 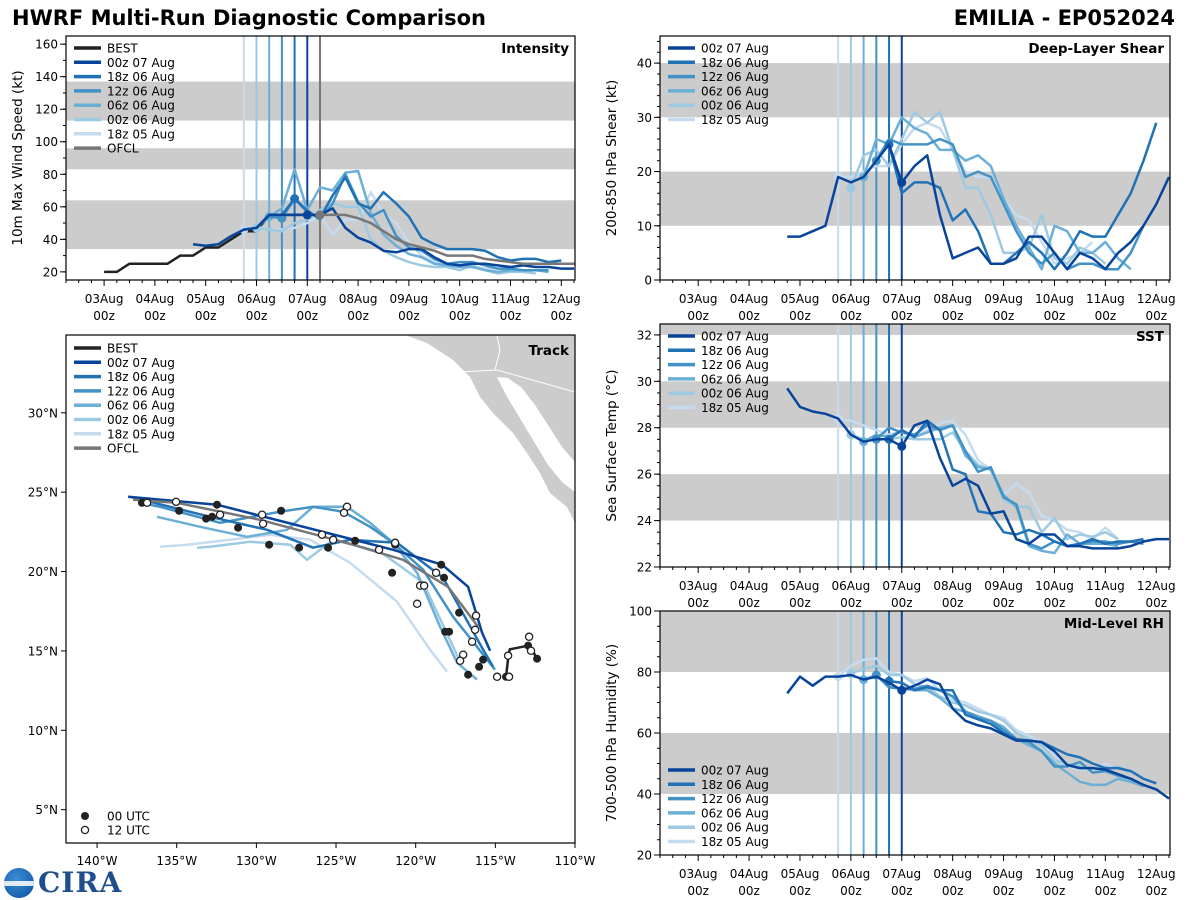 I want to click on x-tick-label: 04Aug, so click(x=749, y=586).